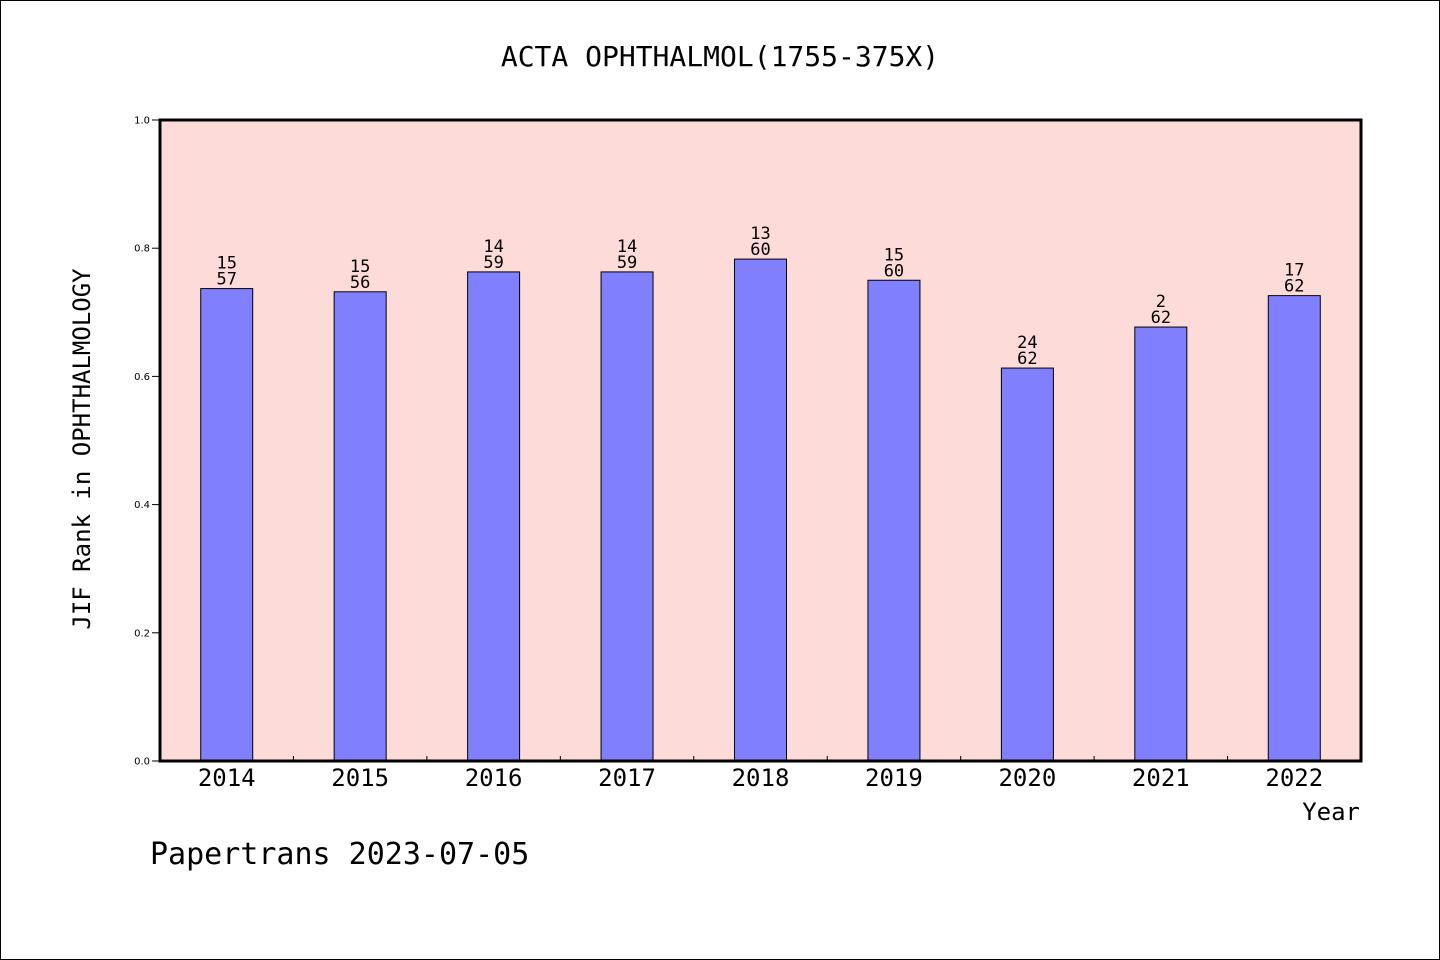 The width and height of the screenshot is (1440, 960). Describe the element at coordinates (339, 854) in the screenshot. I see `watermark-text: Papertrans 2023-07-05` at that location.